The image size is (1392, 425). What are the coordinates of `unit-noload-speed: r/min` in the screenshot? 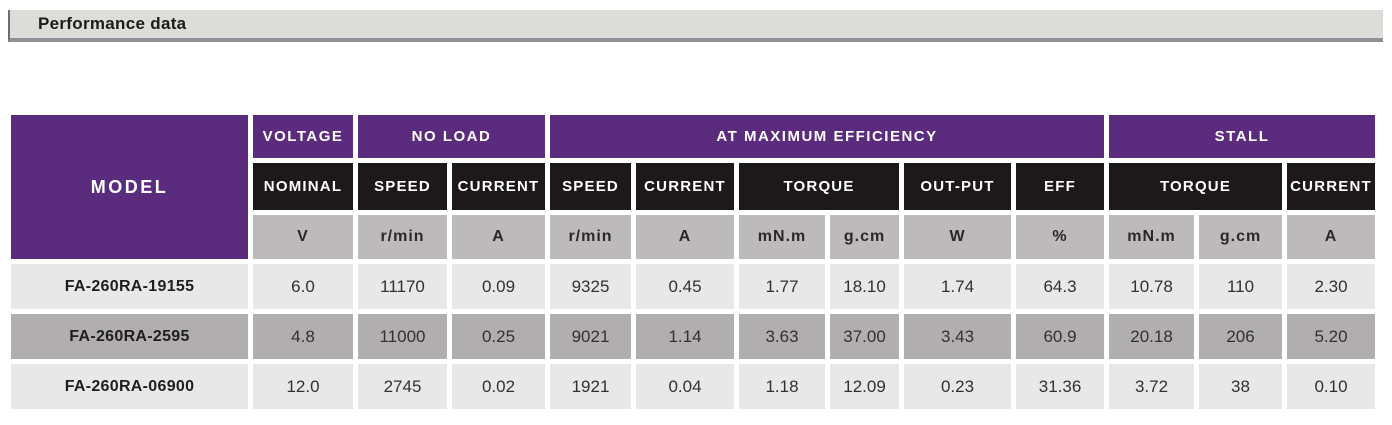 It's located at (402, 237).